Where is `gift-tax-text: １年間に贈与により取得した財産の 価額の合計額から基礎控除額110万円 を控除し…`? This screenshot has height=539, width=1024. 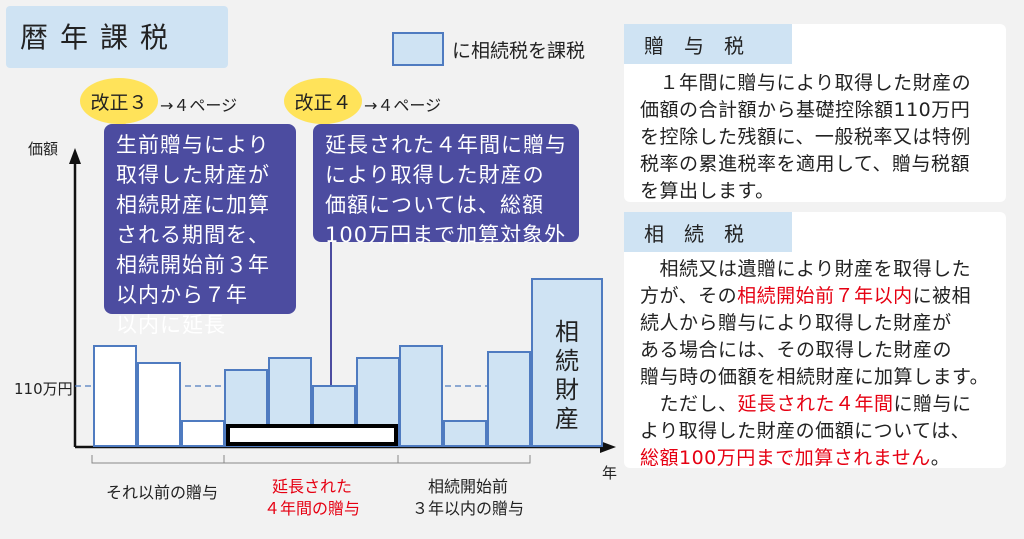 gift-tax-text: １年間に贈与により取得した財産の 価額の合計額から基礎控除額110万円 を控除し… is located at coordinates (806, 137).